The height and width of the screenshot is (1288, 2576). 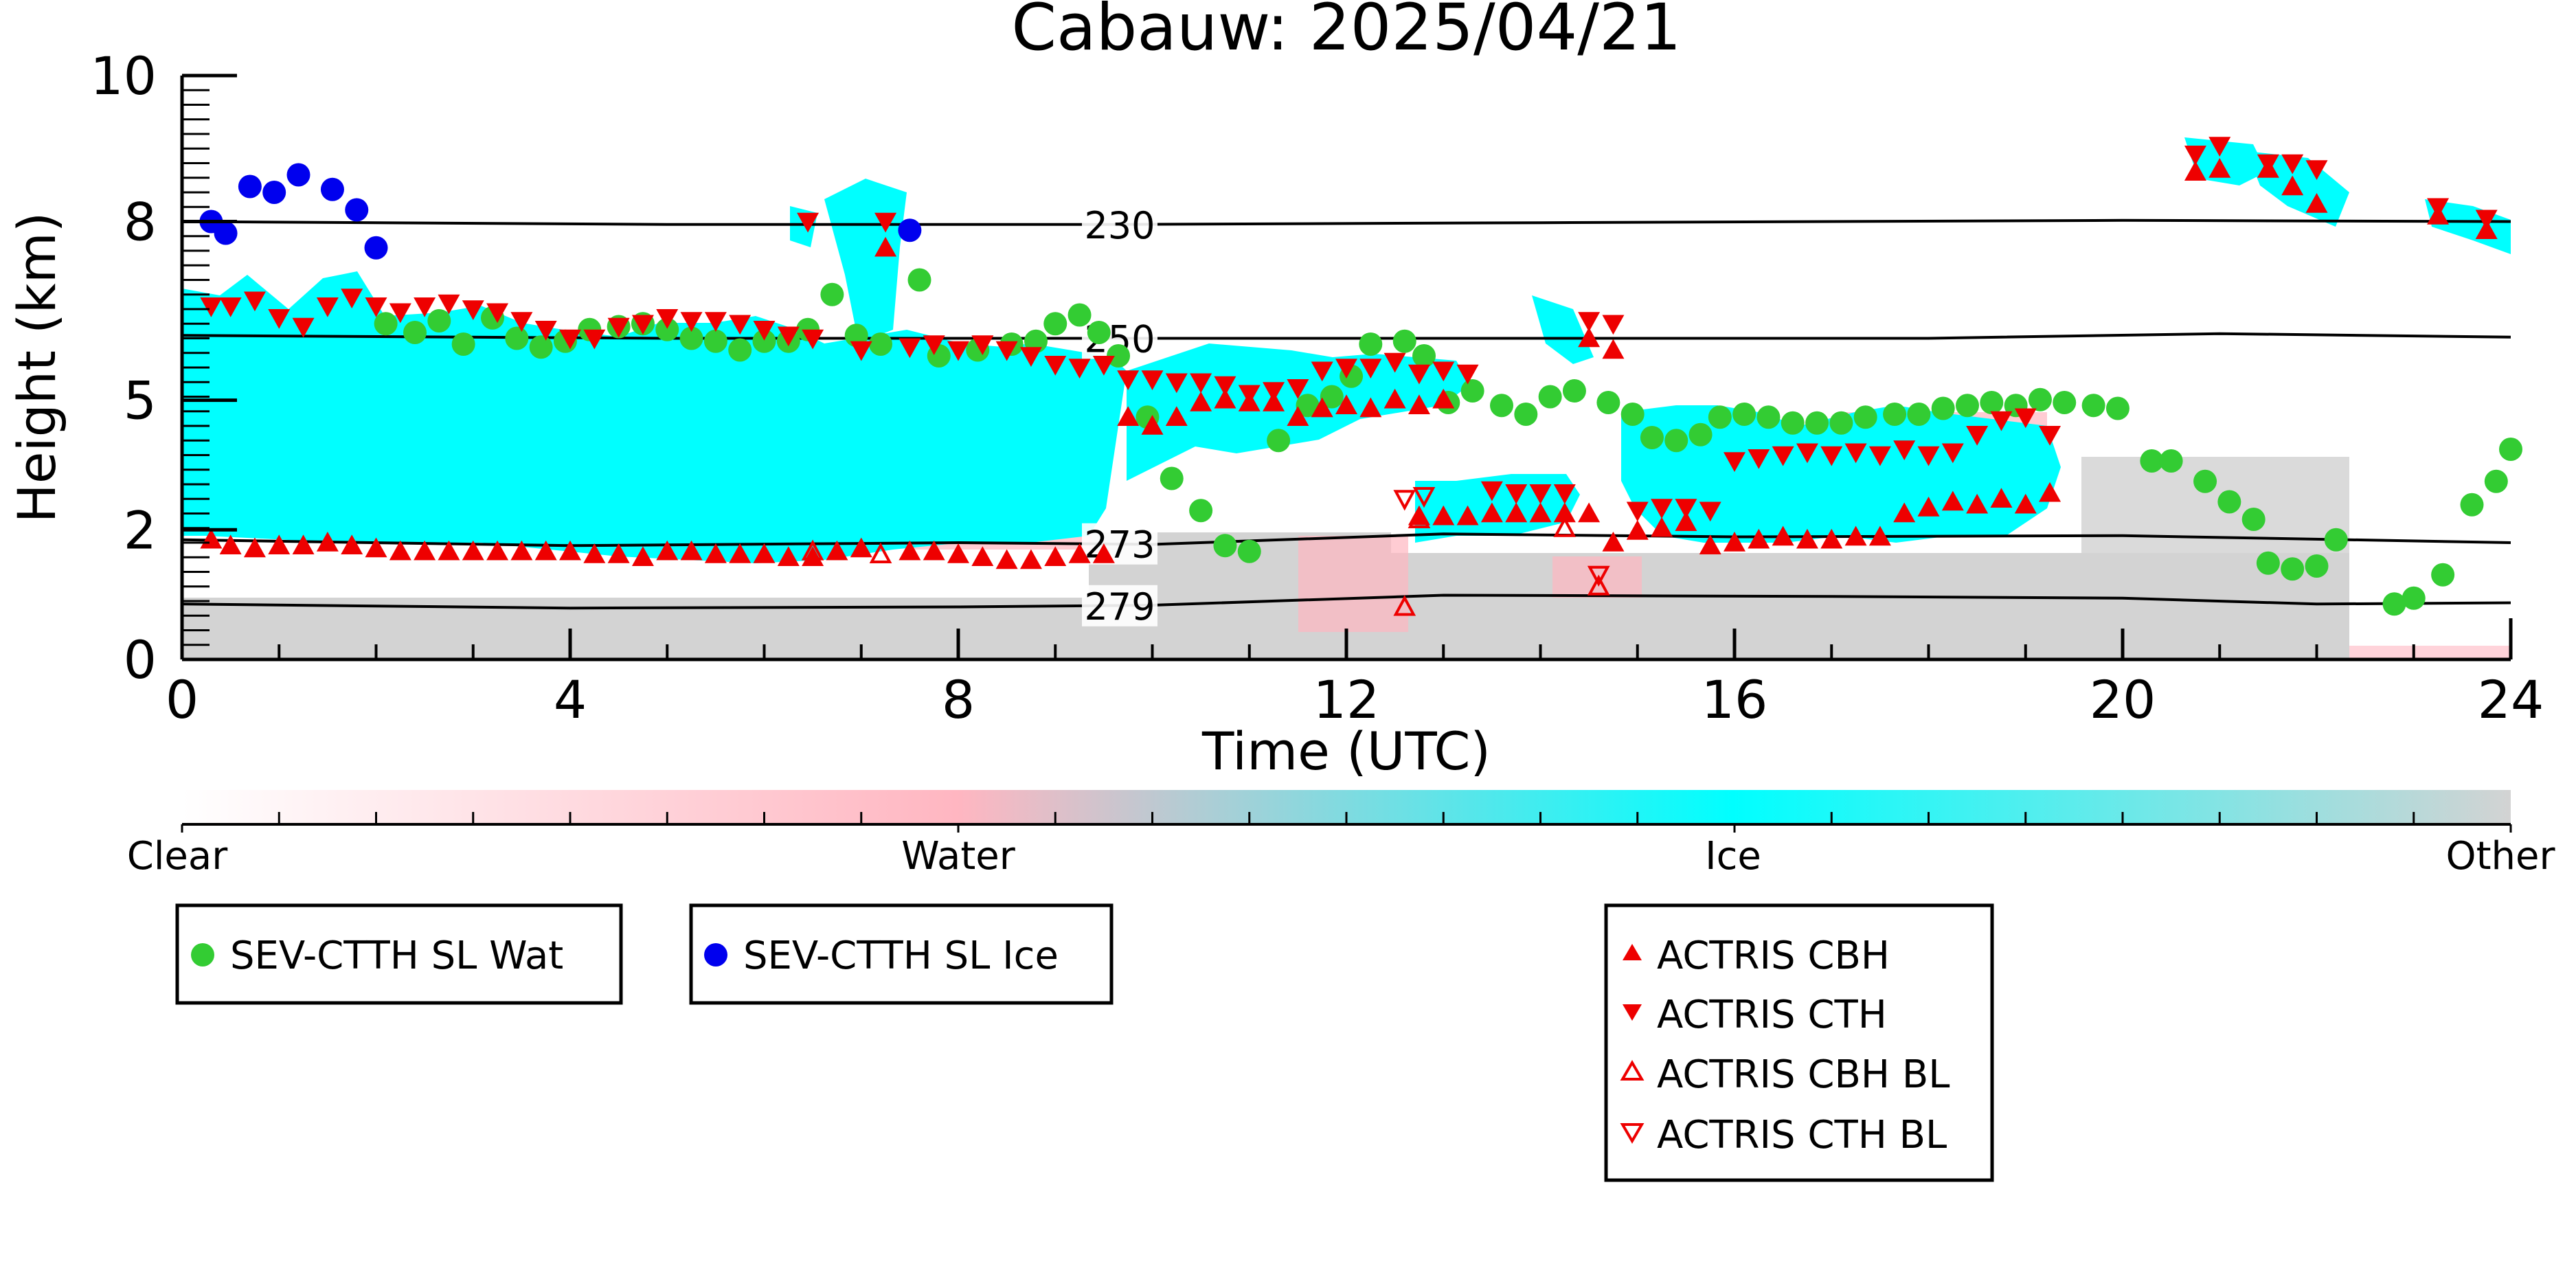 What do you see at coordinates (1733, 856) in the screenshot?
I see `colorbar-label-ice: Ice` at bounding box center [1733, 856].